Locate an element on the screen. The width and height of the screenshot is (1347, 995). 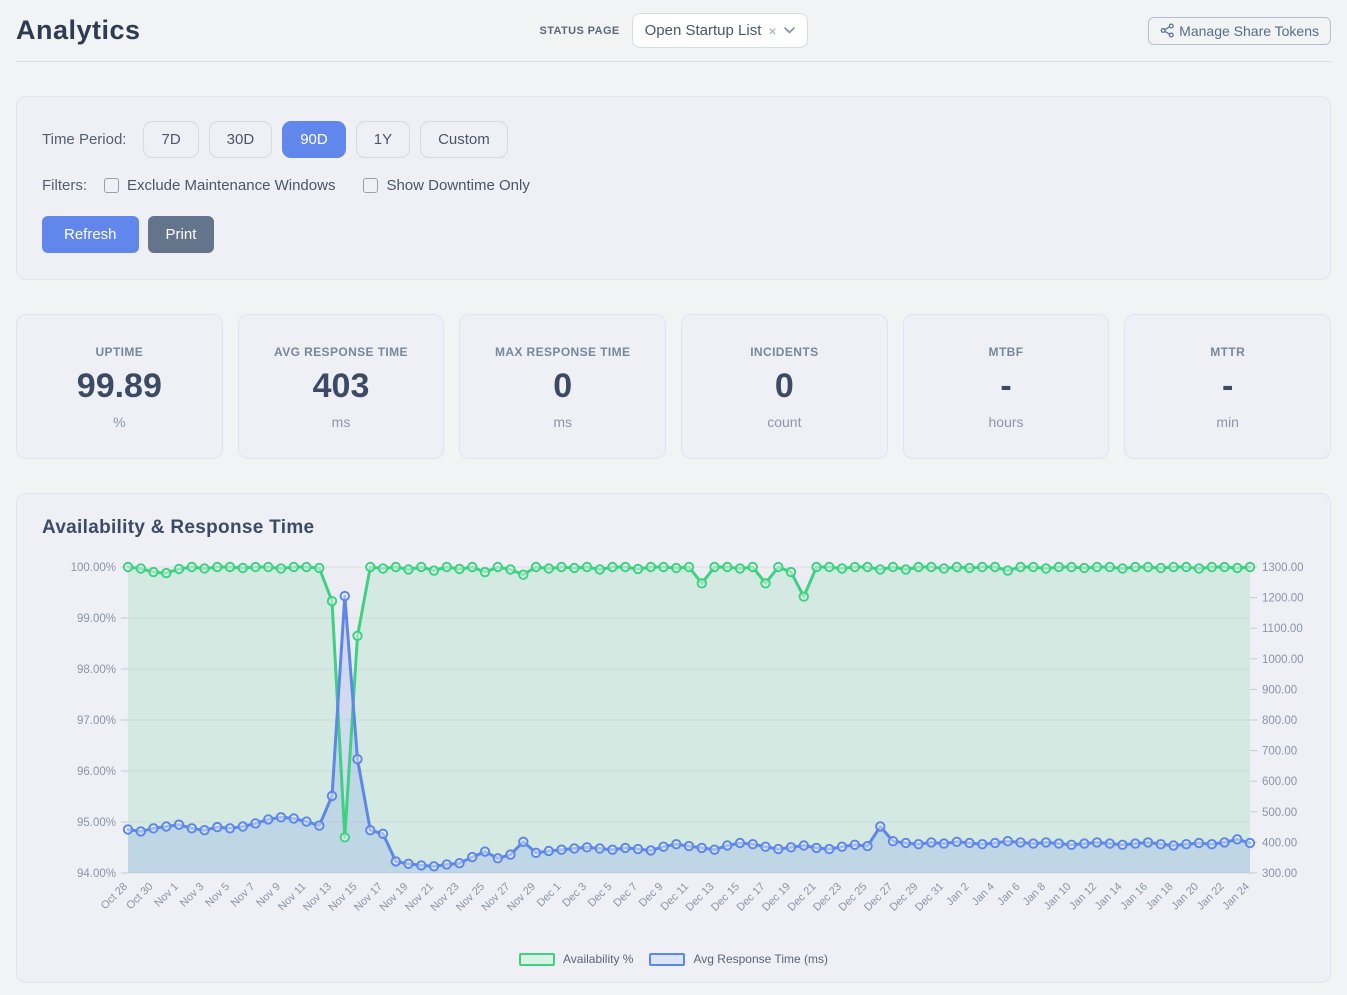
svg-text: 97.00% is located at coordinates (96, 721).